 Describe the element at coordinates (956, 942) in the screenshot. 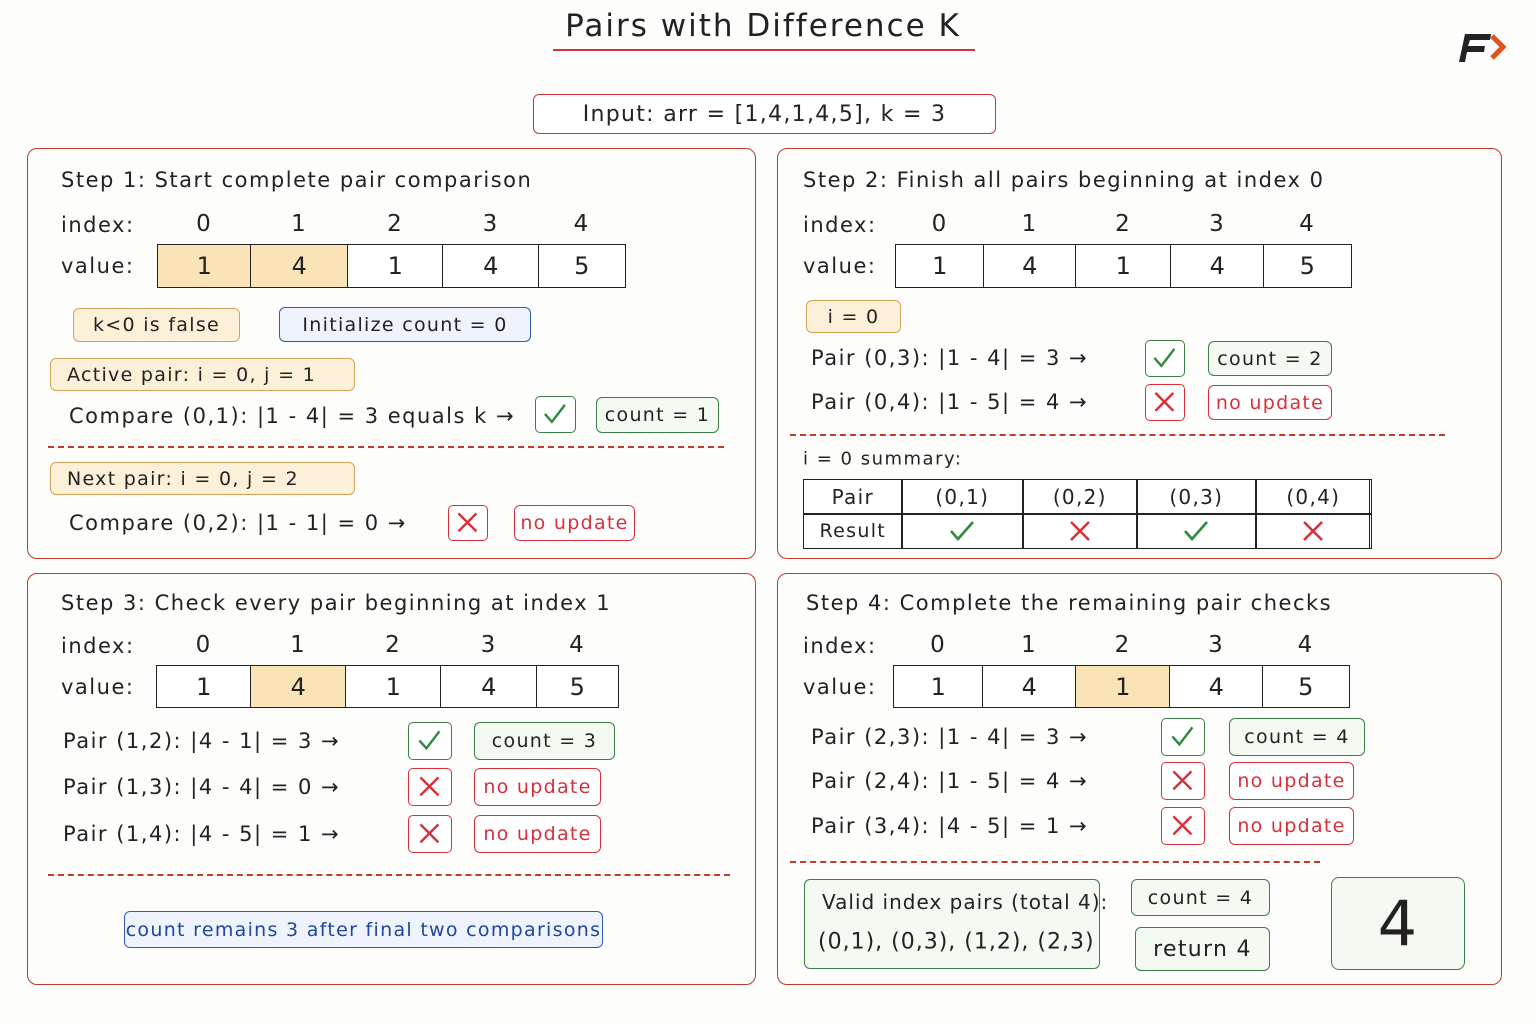

I see `valid-pairs: (0,1), (0,3), (1,2), (2,3)` at that location.